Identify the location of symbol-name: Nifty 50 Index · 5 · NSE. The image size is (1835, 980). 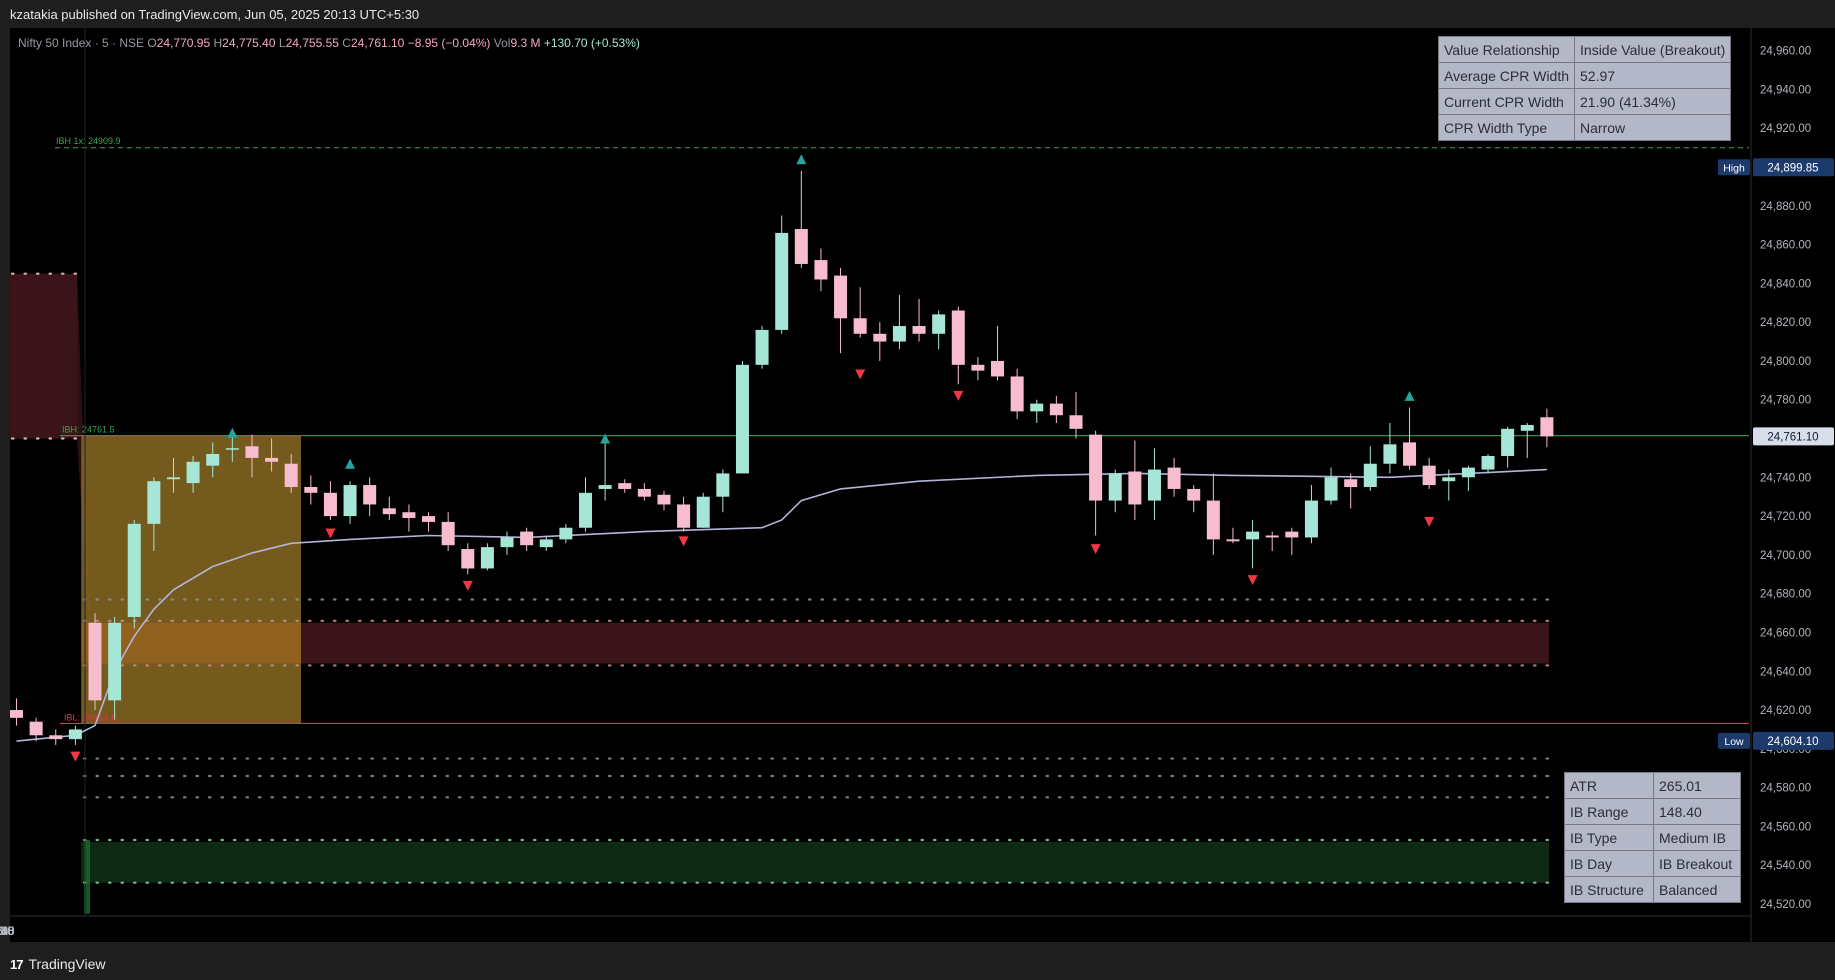
(81, 43).